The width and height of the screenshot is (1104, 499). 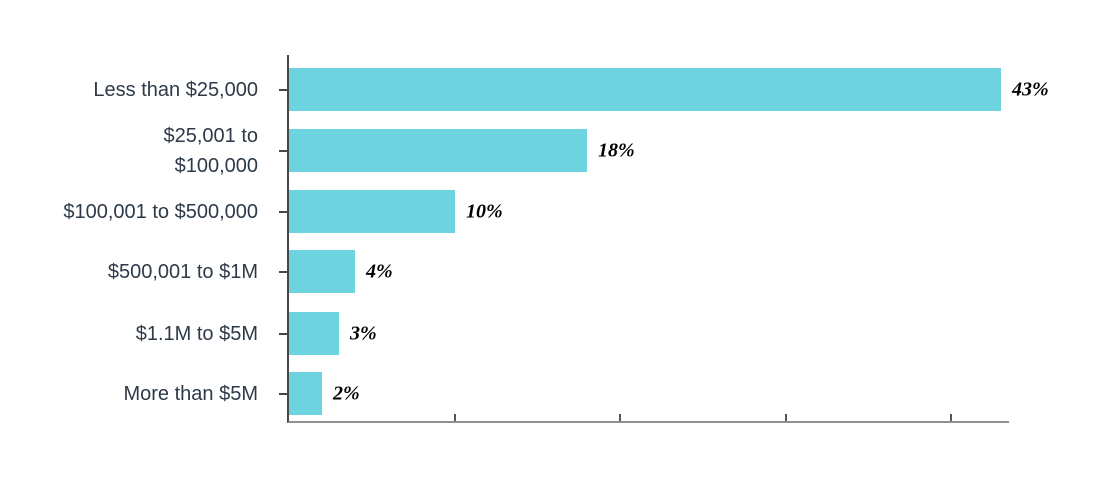 What do you see at coordinates (160, 211) in the screenshot?
I see `category-label: $100,001 to $500,000` at bounding box center [160, 211].